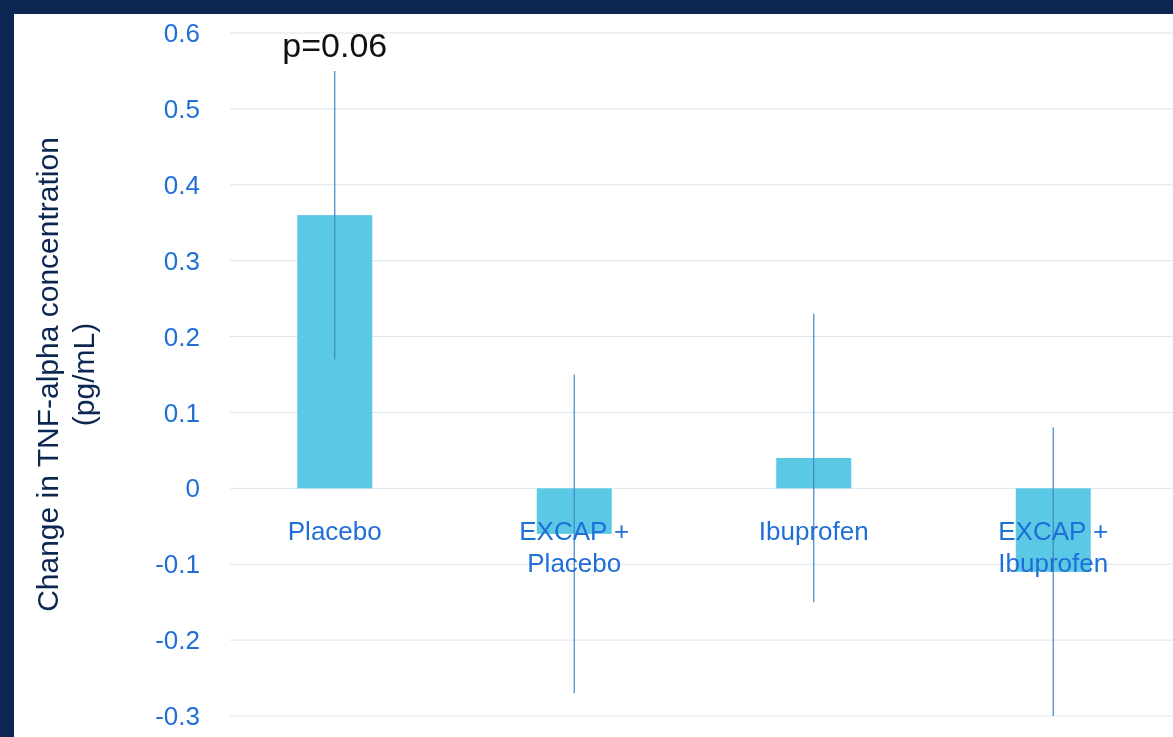 This screenshot has height=737, width=1173. What do you see at coordinates (334, 531) in the screenshot?
I see `x-tick-label: Placebo` at bounding box center [334, 531].